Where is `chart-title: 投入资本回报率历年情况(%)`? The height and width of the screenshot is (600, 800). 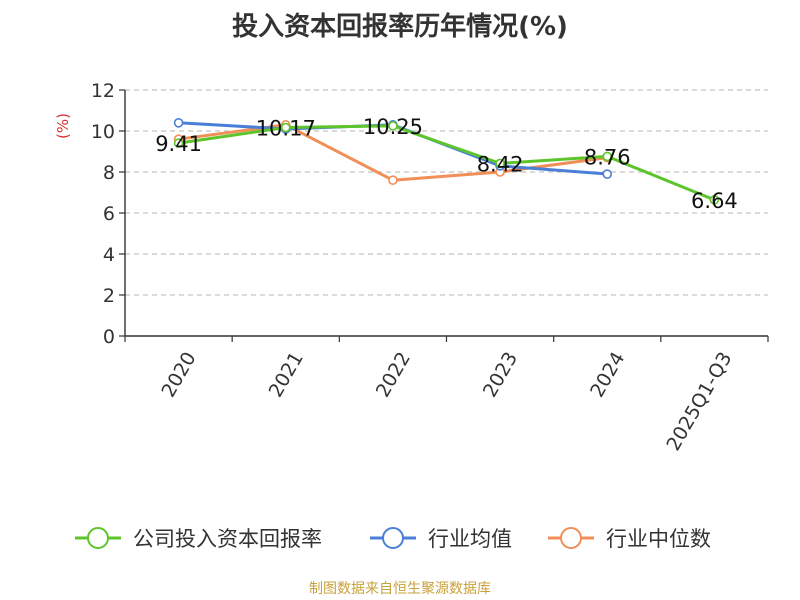 chart-title: 投入资本回报率历年情况(%) is located at coordinates (400, 27).